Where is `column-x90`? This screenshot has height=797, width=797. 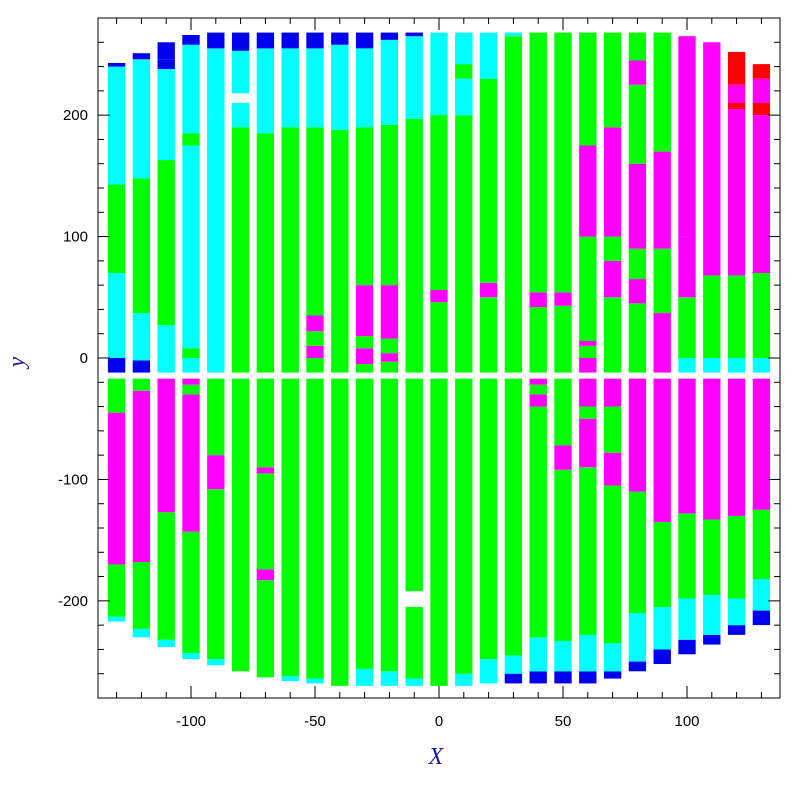 column-x90 is located at coordinates (662, 348).